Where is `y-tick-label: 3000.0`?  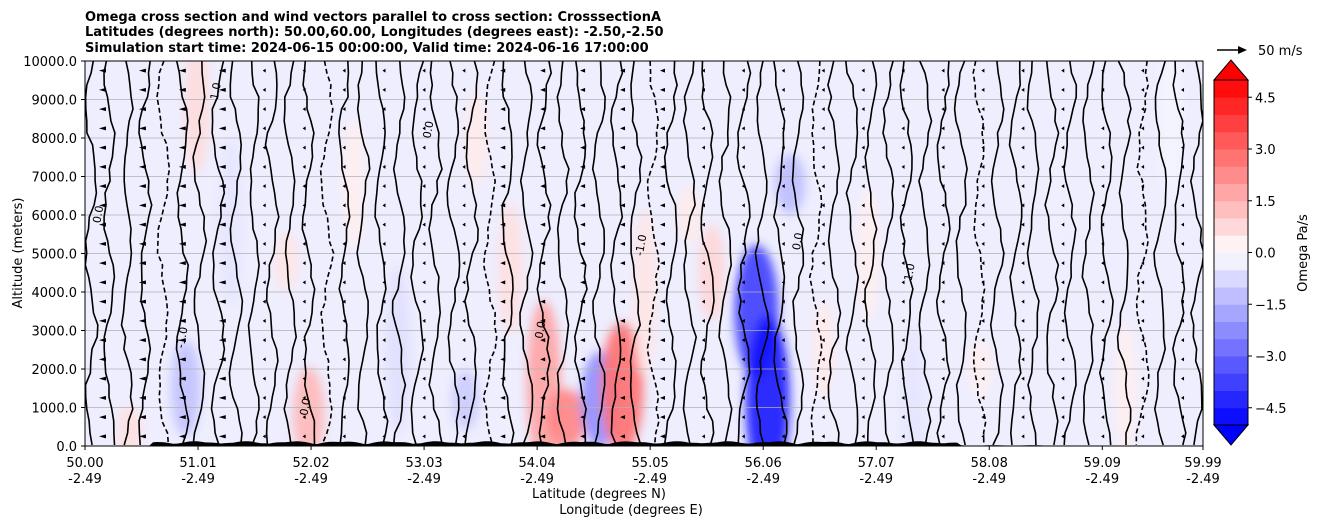
y-tick-label: 3000.0 is located at coordinates (55, 332).